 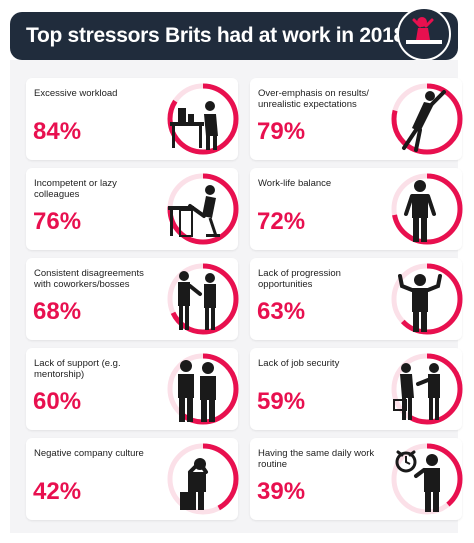 What do you see at coordinates (420, 211) in the screenshot?
I see `person-standing-icon` at bounding box center [420, 211].